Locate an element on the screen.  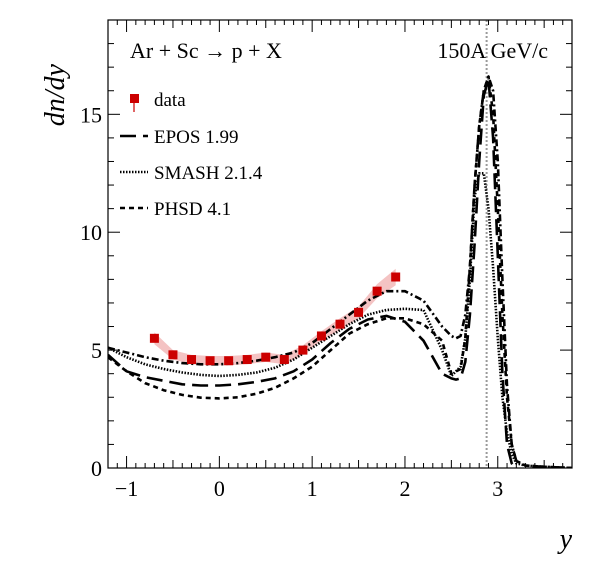
x-tick-label: 1 is located at coordinates (312, 488).